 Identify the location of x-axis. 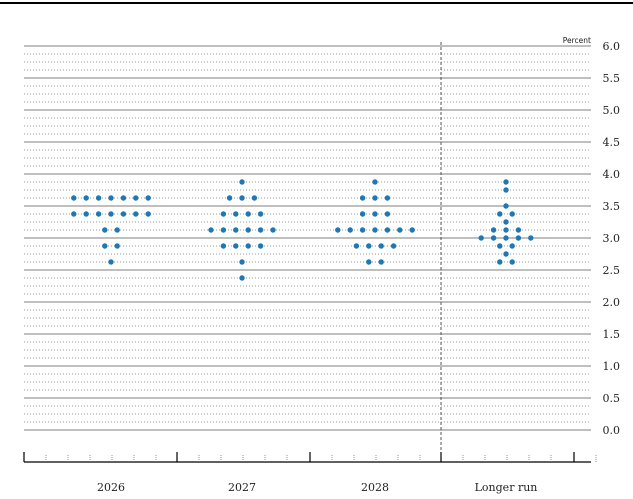
(310, 457).